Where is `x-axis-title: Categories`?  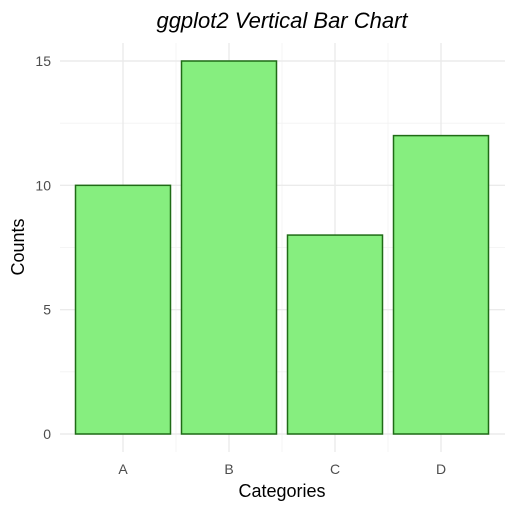
x-axis-title: Categories is located at coordinates (281, 491).